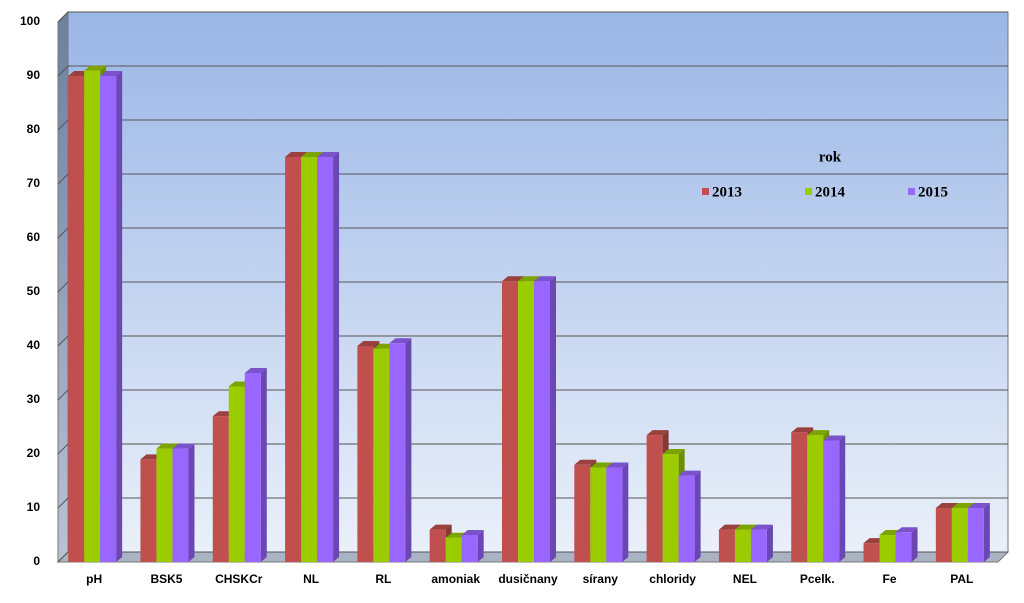  I want to click on x-tick-label: BSK5, so click(166, 579).